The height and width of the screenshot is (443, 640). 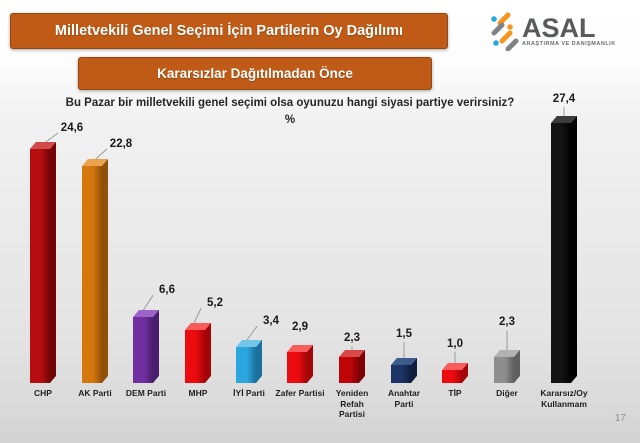 I want to click on value-label-karars-z-oy-kullanmam: 27,4, so click(x=564, y=98).